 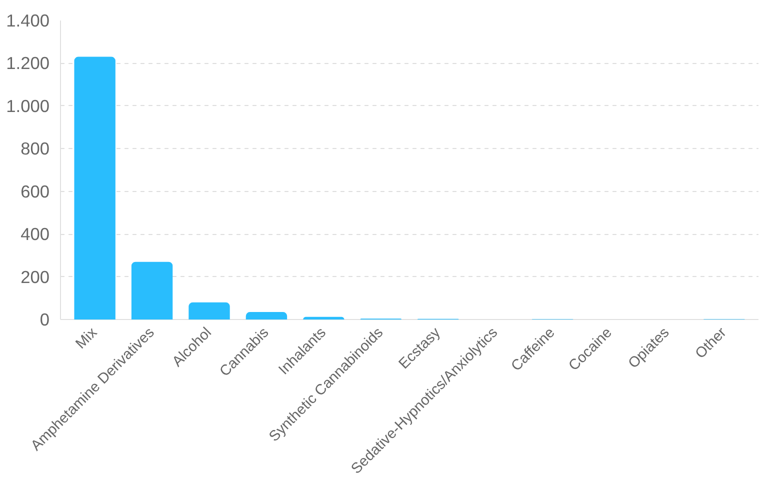 I want to click on y-tick-label: 1.400, so click(x=28, y=20).